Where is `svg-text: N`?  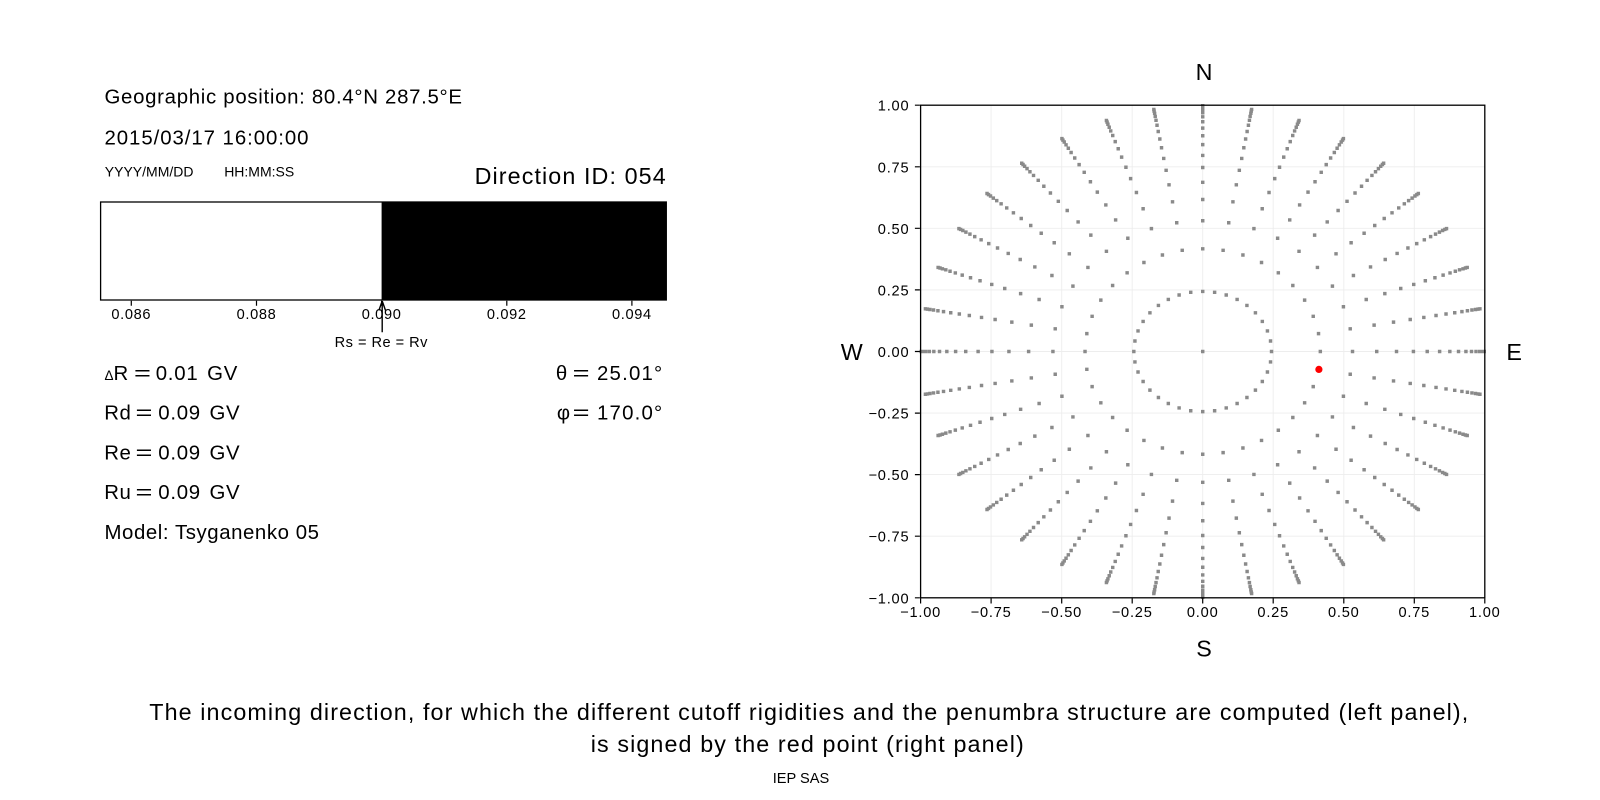 svg-text: N is located at coordinates (1204, 72).